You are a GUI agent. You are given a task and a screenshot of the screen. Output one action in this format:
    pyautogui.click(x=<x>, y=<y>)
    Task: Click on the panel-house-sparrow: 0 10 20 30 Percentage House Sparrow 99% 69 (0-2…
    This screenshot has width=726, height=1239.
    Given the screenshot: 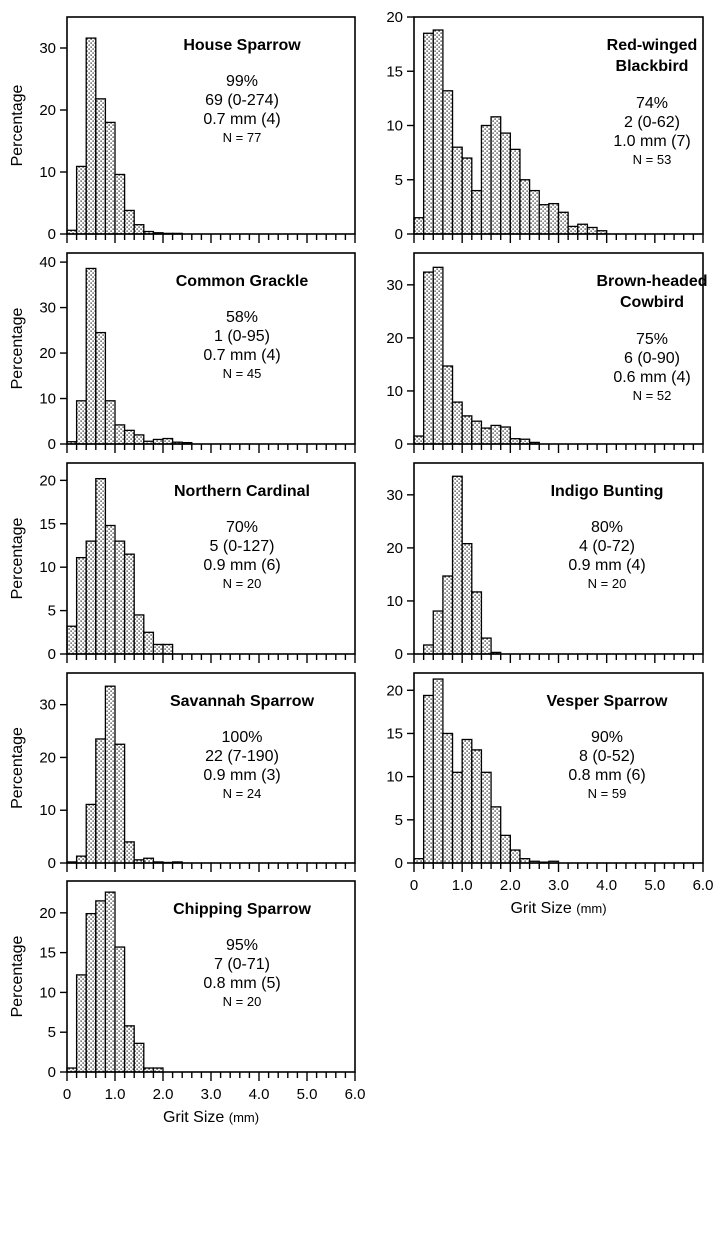 What is the action you would take?
    pyautogui.click(x=182, y=129)
    